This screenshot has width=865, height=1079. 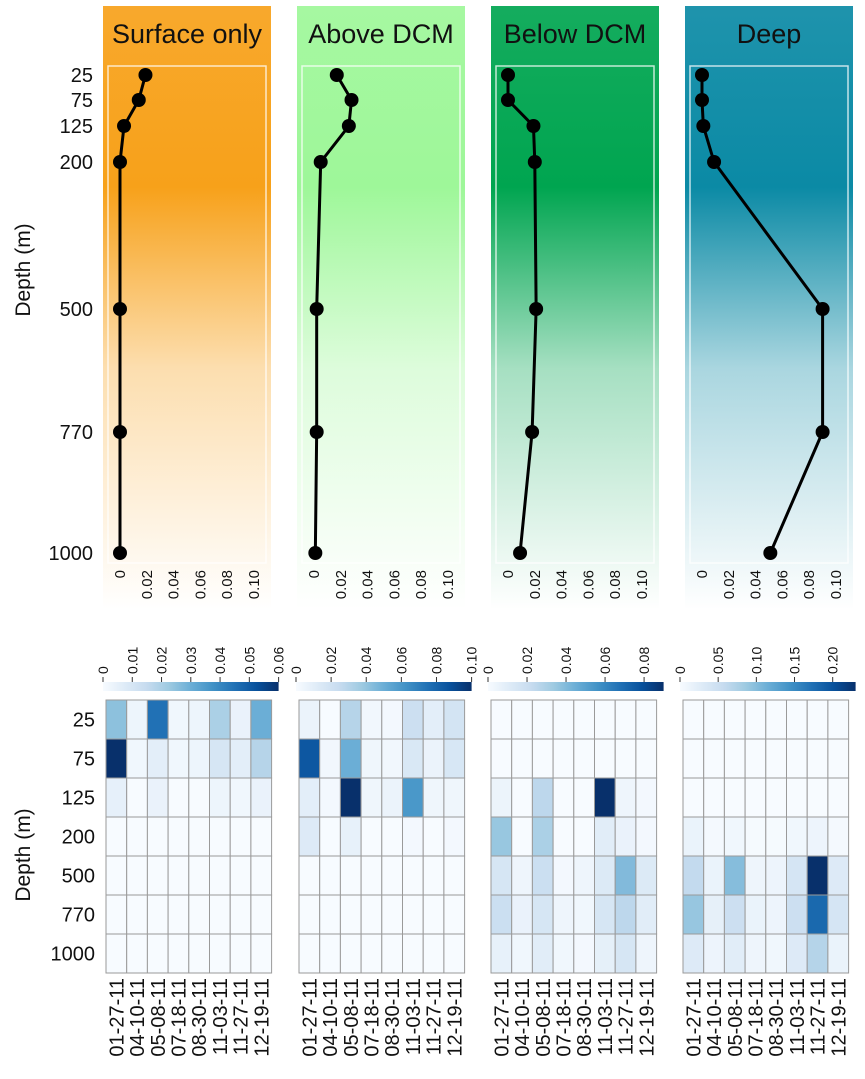 I want to click on colorbar-tick-label: 0, so click(x=103, y=670).